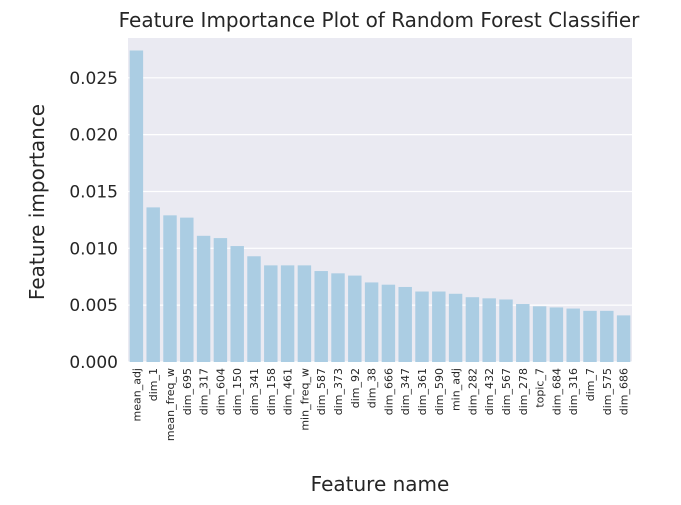  What do you see at coordinates (388, 391) in the screenshot?
I see `x-tick-label: dim_666` at bounding box center [388, 391].